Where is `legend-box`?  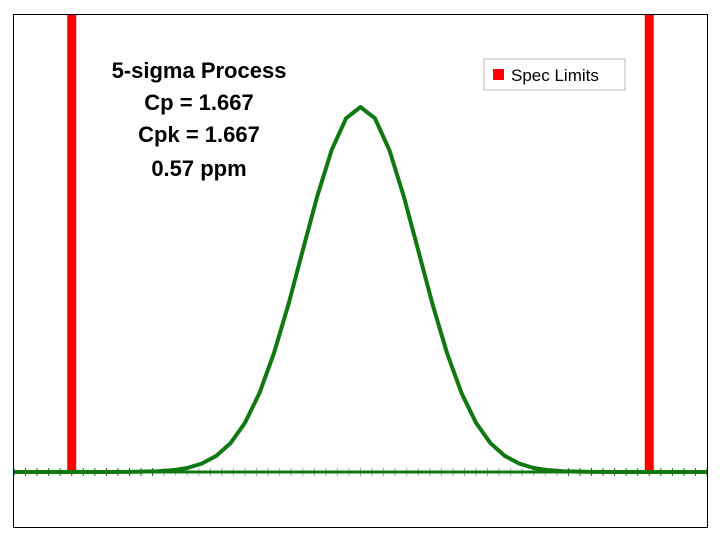
legend-box is located at coordinates (554, 74).